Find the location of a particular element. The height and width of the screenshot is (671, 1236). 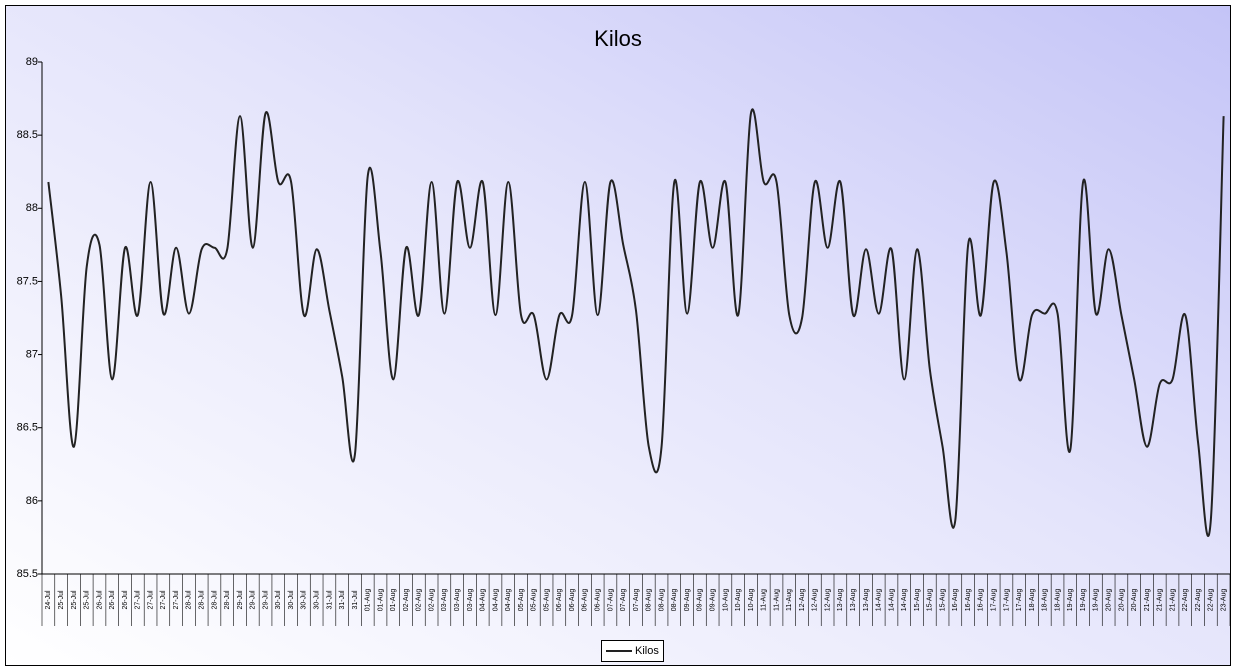

y-tick-label: 88.5 is located at coordinates (27, 135).